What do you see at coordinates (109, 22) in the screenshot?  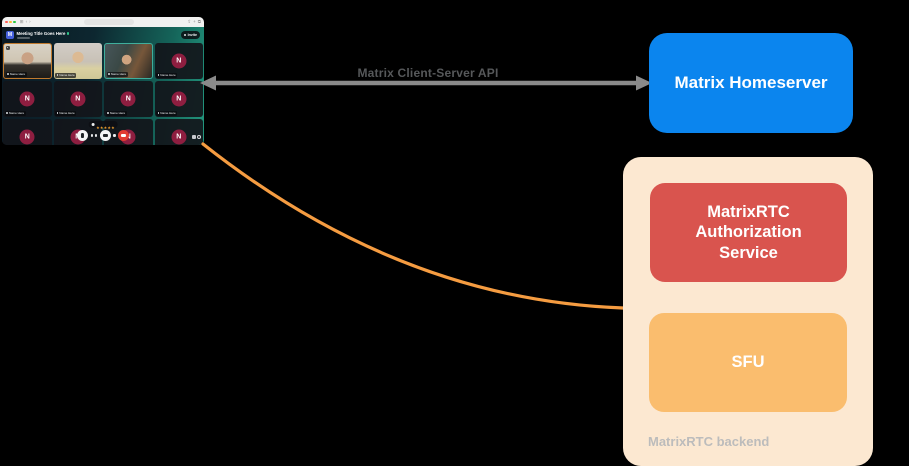 I see `url-bar` at bounding box center [109, 22].